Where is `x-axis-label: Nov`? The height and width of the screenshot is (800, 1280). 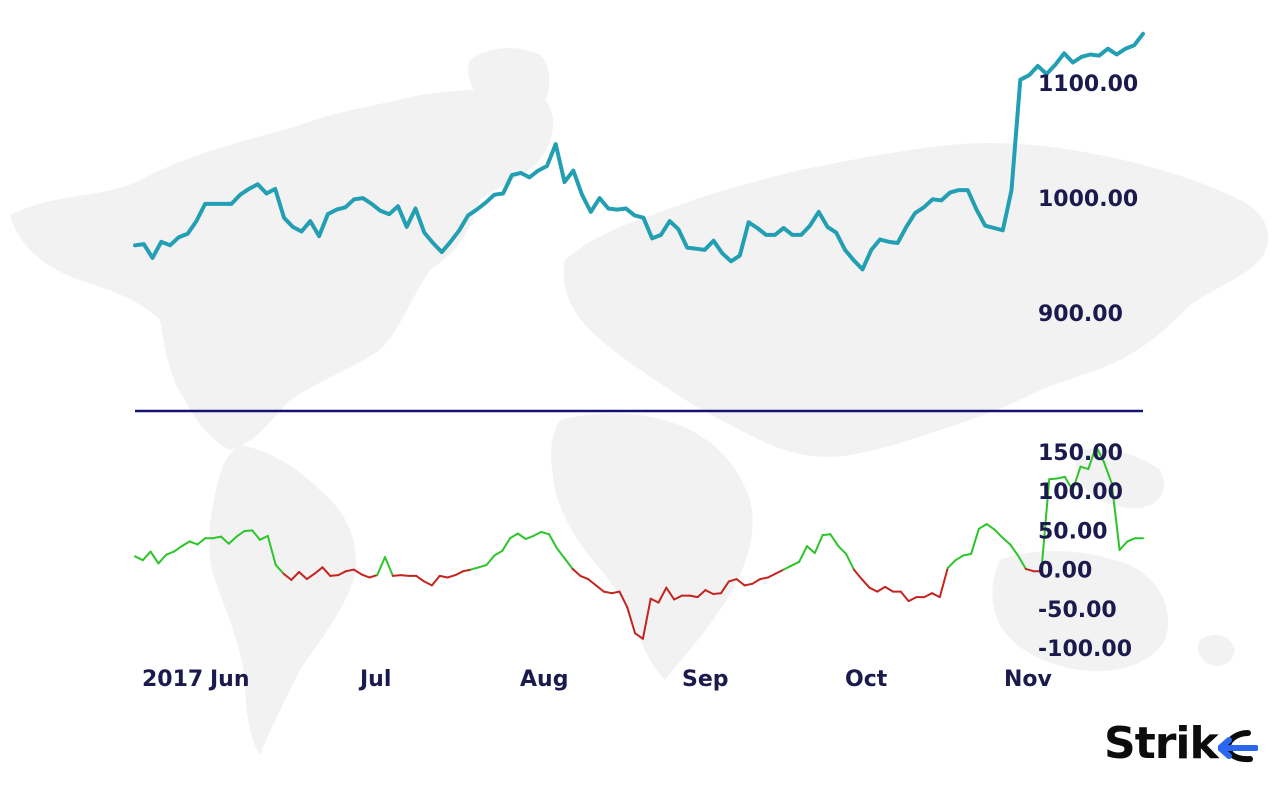 x-axis-label: Nov is located at coordinates (1028, 679).